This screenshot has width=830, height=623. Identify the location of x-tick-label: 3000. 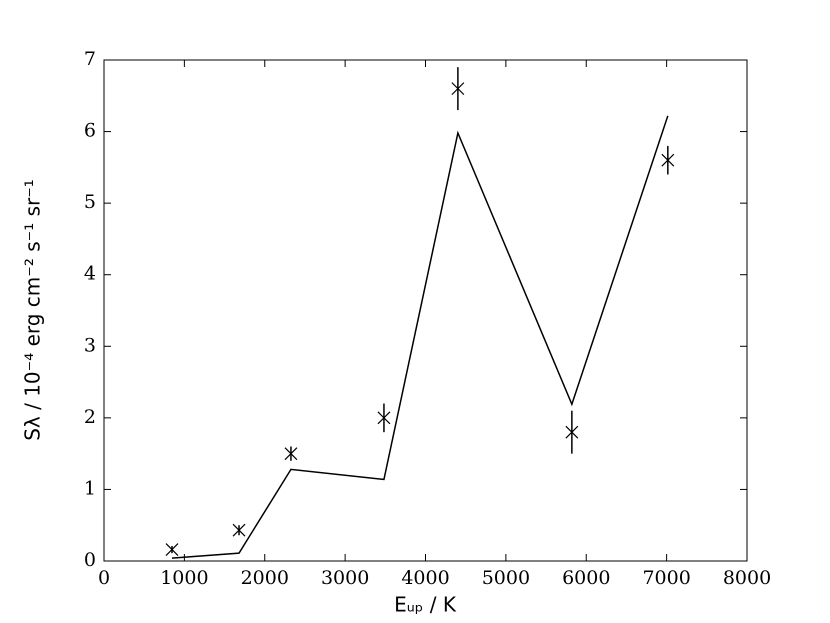
(345, 578).